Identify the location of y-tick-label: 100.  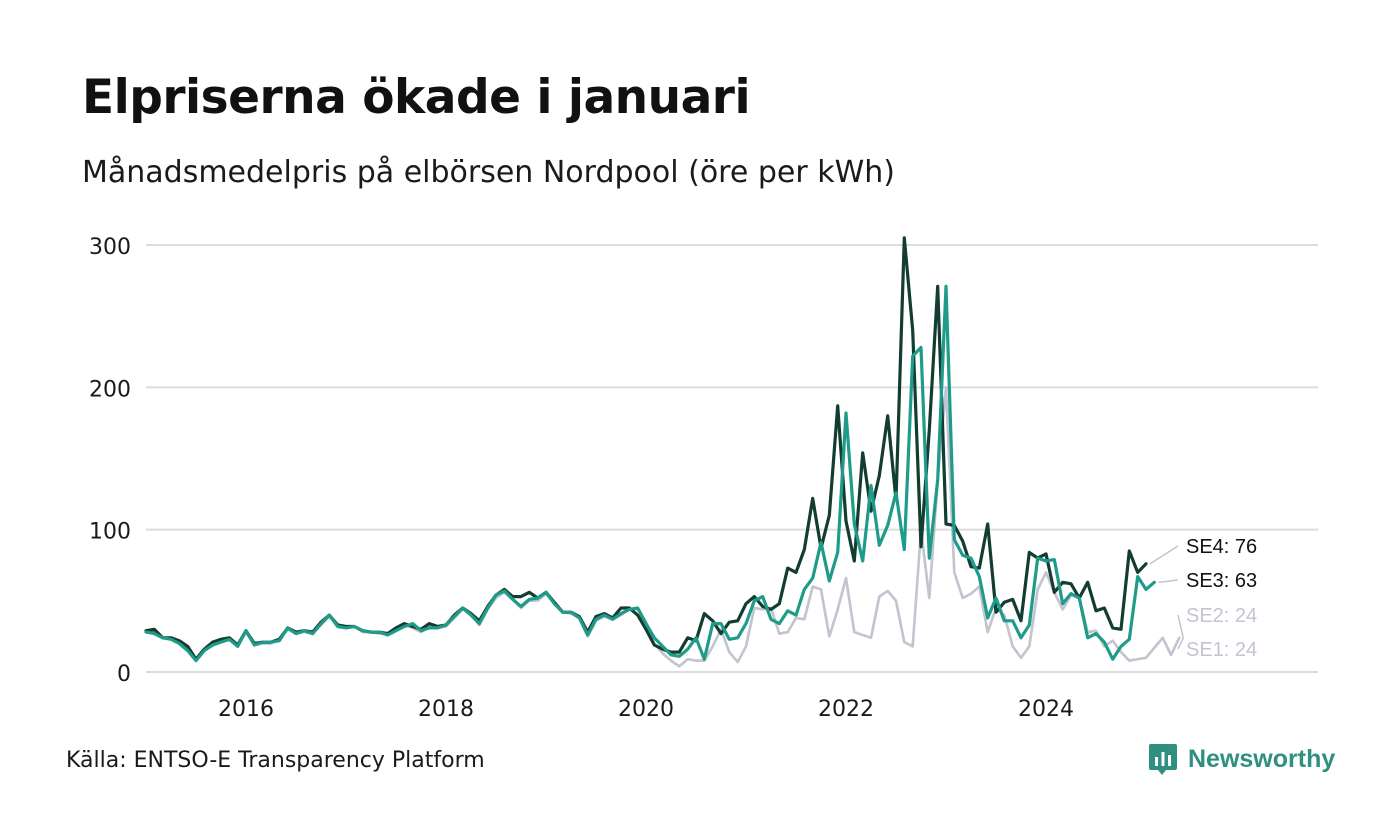
(110, 532).